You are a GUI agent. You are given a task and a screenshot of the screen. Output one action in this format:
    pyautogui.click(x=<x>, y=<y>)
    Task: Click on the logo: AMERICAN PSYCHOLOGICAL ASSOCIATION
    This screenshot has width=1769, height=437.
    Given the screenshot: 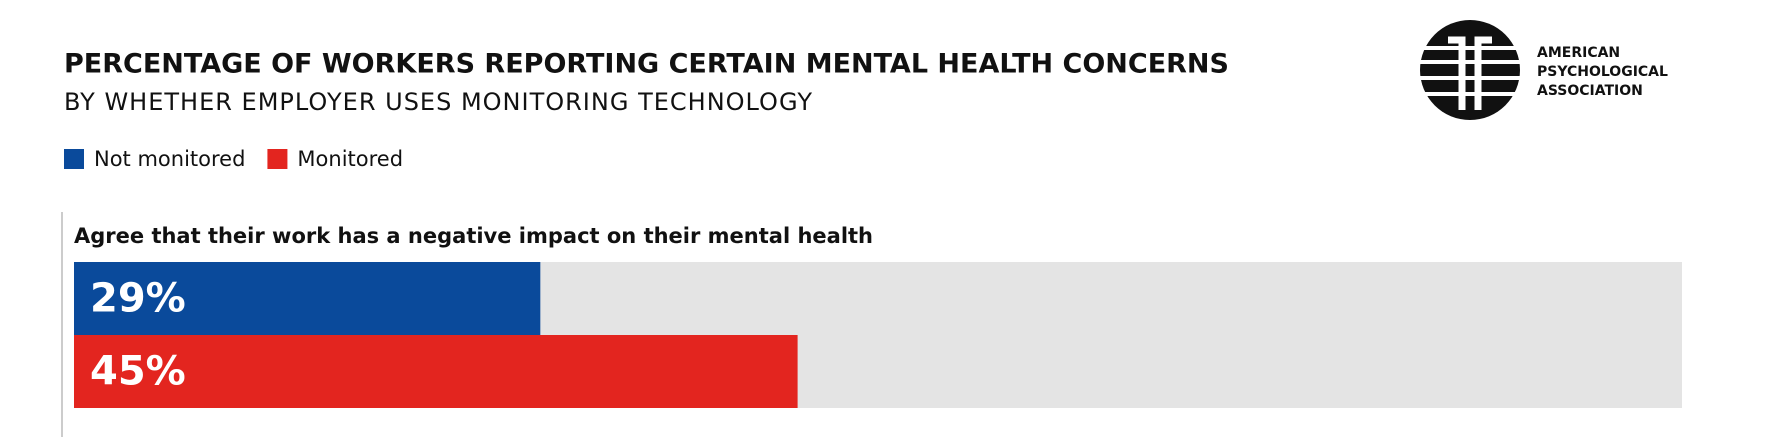 What is the action you would take?
    pyautogui.click(x=1544, y=70)
    